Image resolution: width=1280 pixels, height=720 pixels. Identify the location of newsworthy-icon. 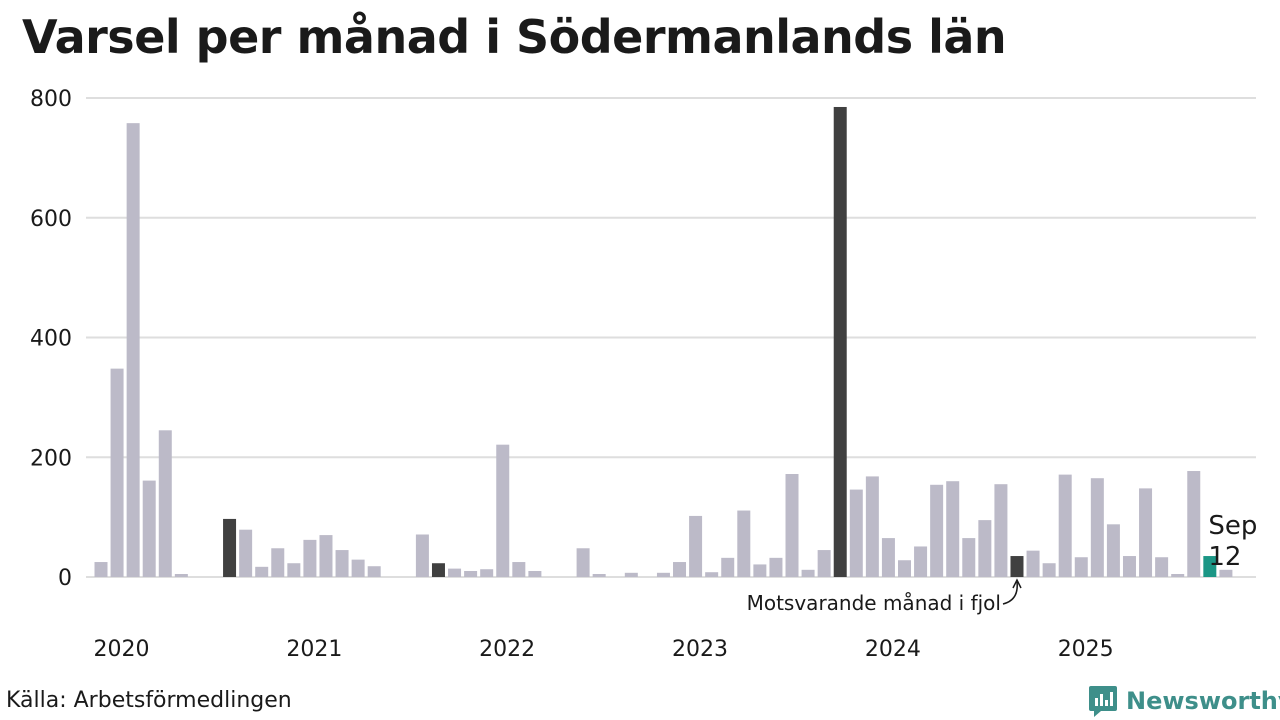
(1103, 701).